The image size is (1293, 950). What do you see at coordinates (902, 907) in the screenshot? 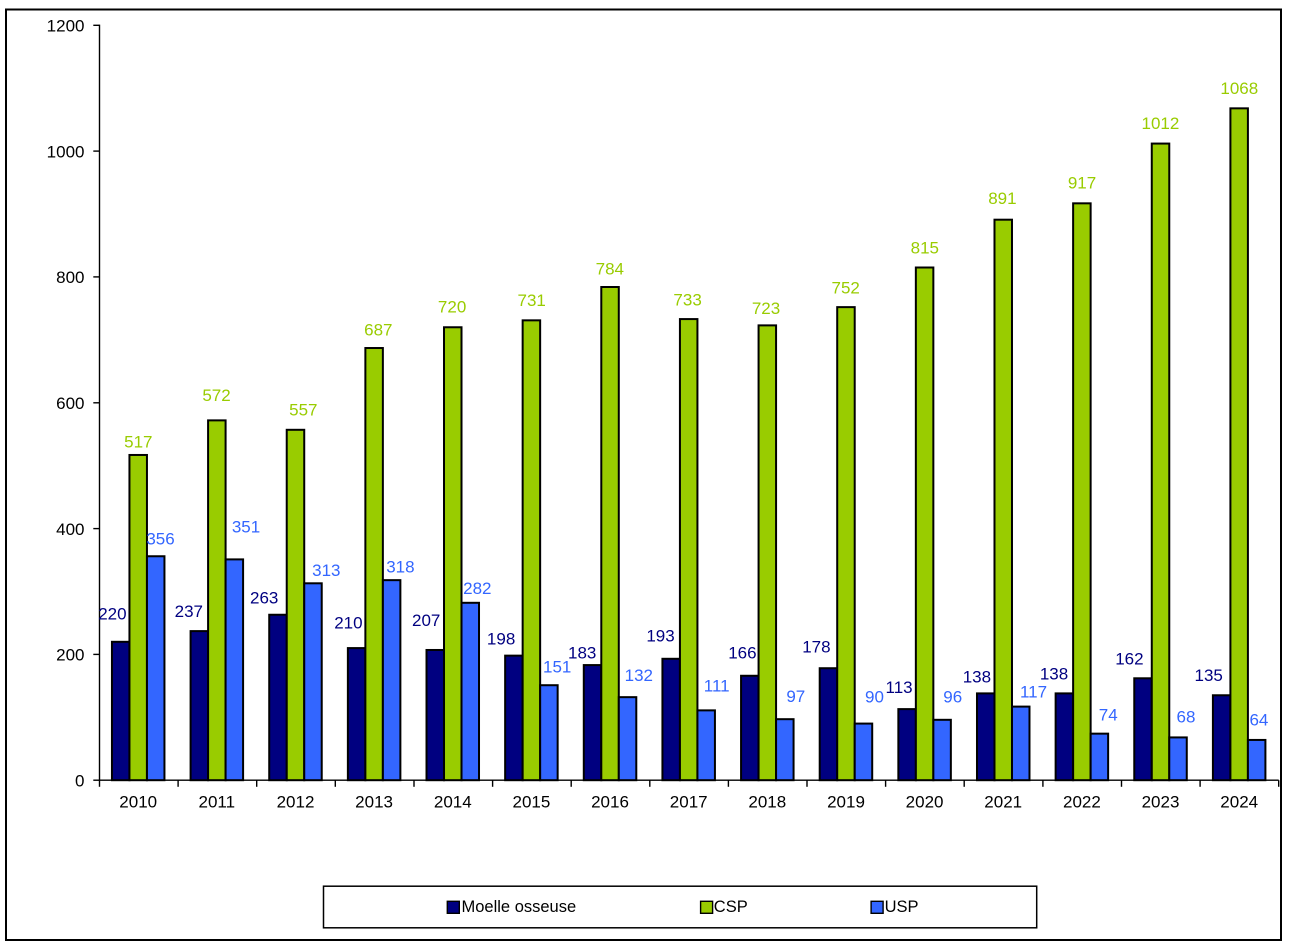
I see `svg-text: USP` at bounding box center [902, 907].